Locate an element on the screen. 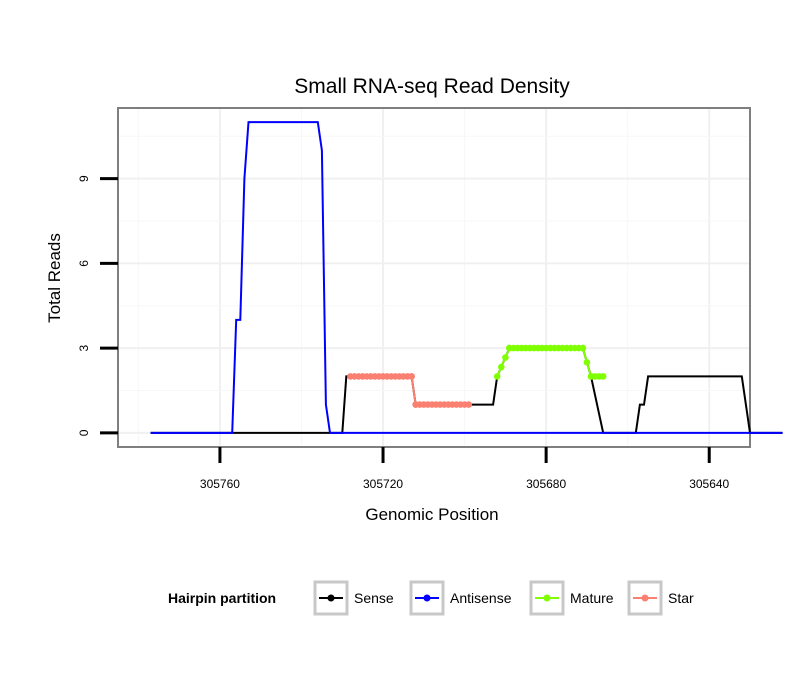  legend-label-antisense: Antisense is located at coordinates (481, 598).